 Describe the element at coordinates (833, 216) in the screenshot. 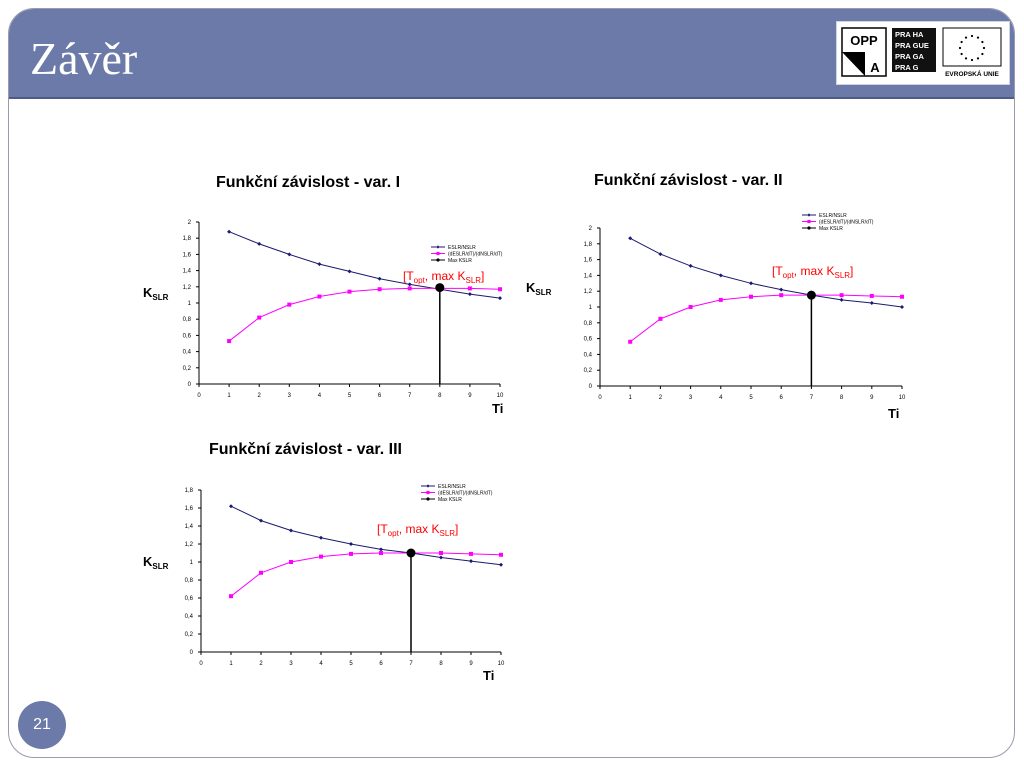

I see `legend-label: ESLR/NSLR` at that location.